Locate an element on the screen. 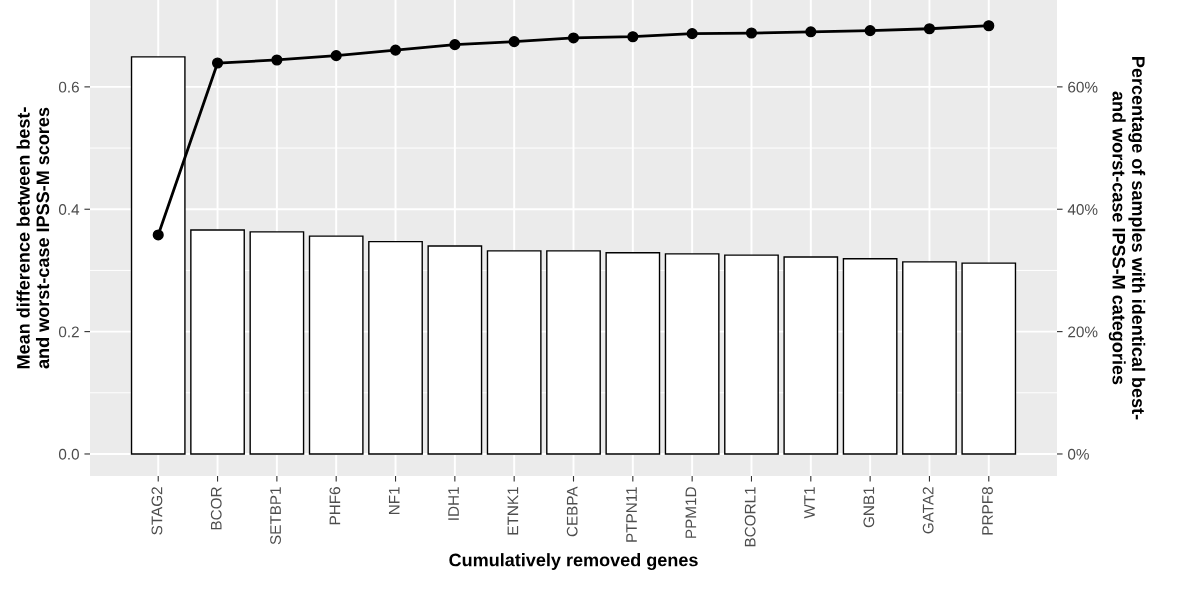 Image resolution: width=1184 pixels, height=590 pixels. y-tick-label: 0.4 is located at coordinates (69, 209).